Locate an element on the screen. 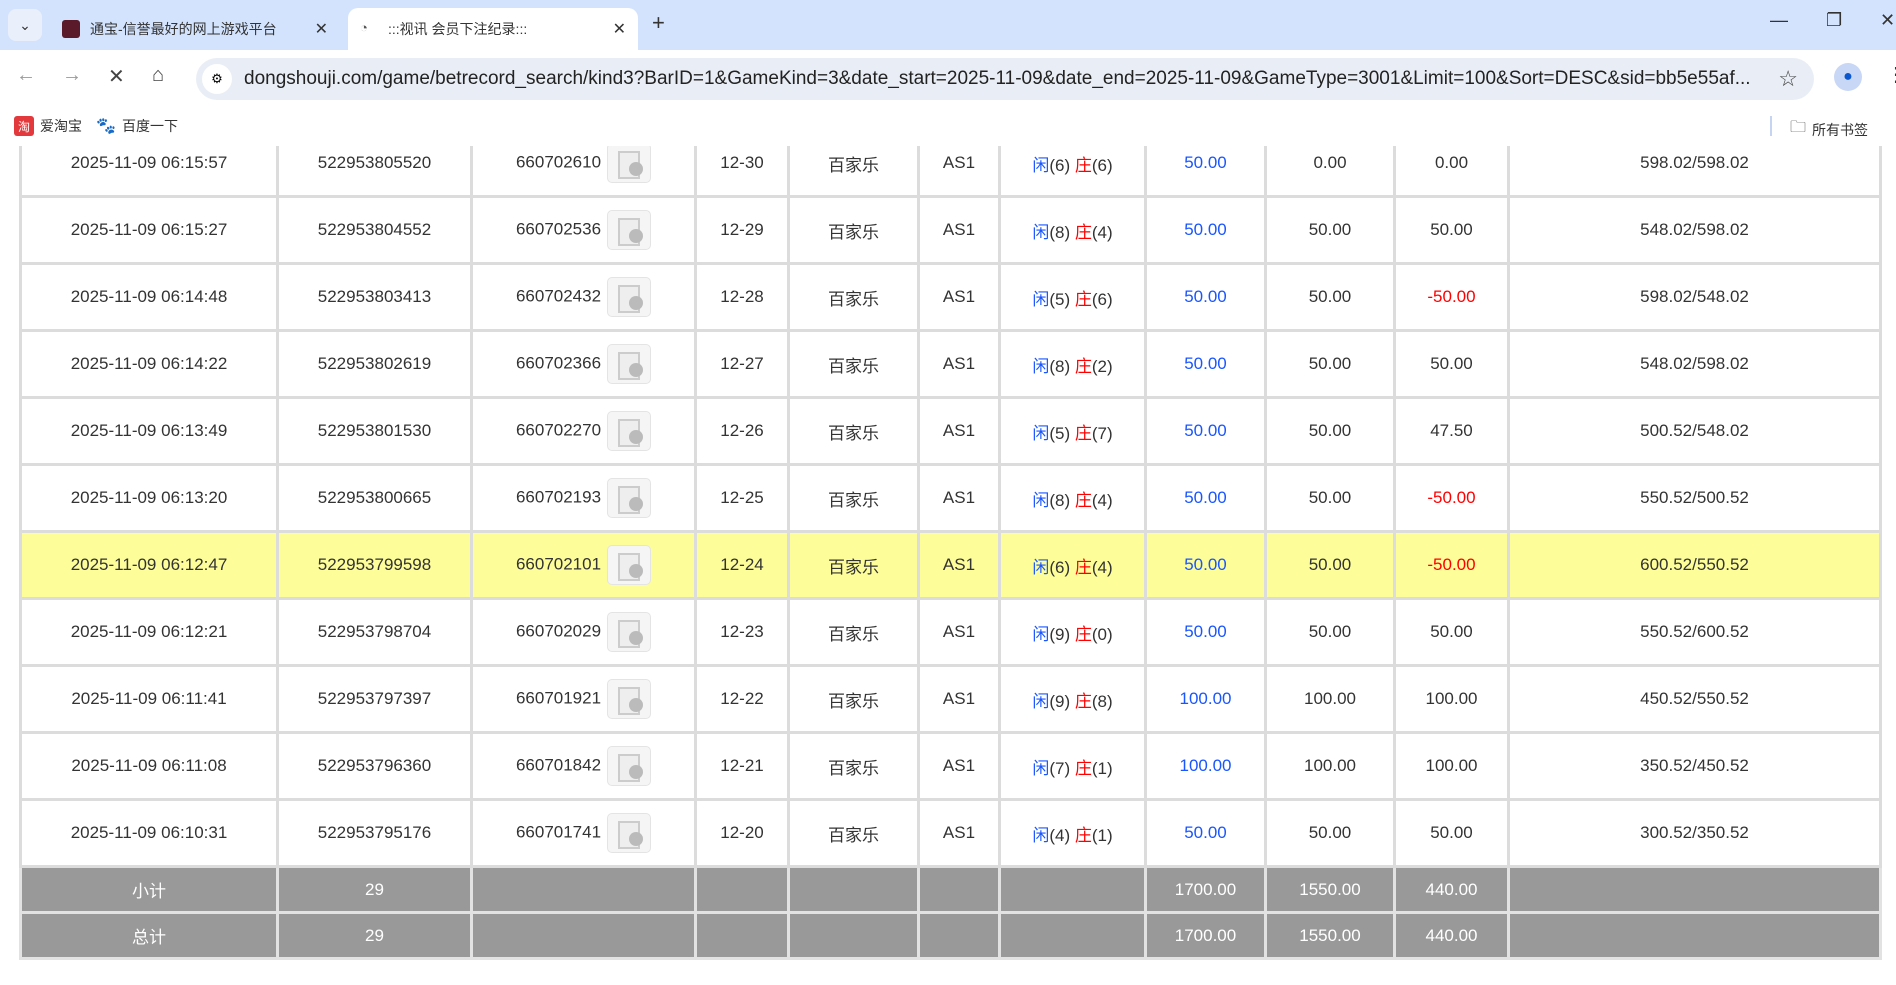 The height and width of the screenshot is (985, 1896). result: 闲(5) 庄(6) is located at coordinates (1072, 297).